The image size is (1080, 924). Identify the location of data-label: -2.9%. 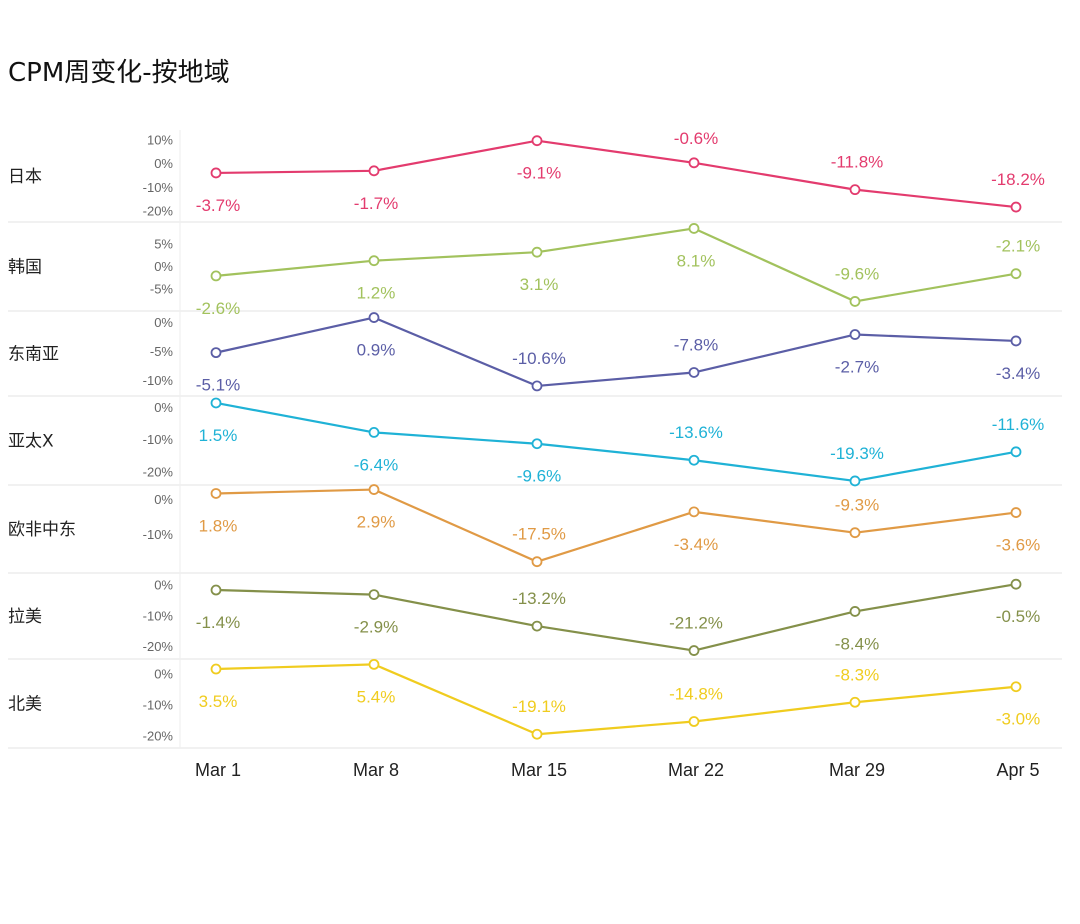
(376, 627).